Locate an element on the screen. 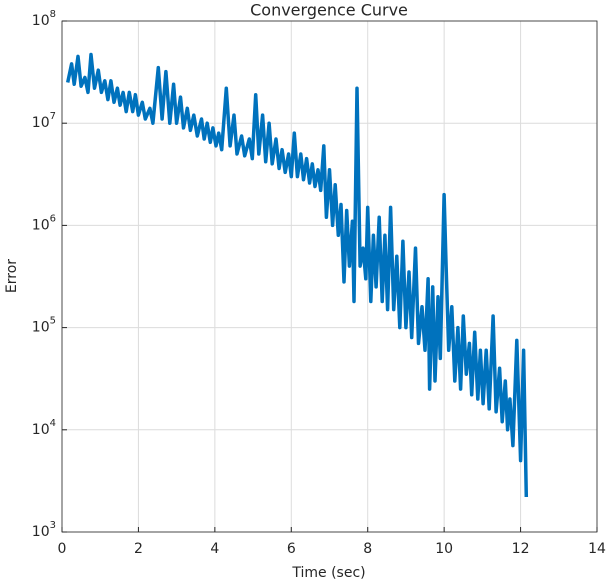 The height and width of the screenshot is (583, 606). x-tick-label: 6 is located at coordinates (291, 549).